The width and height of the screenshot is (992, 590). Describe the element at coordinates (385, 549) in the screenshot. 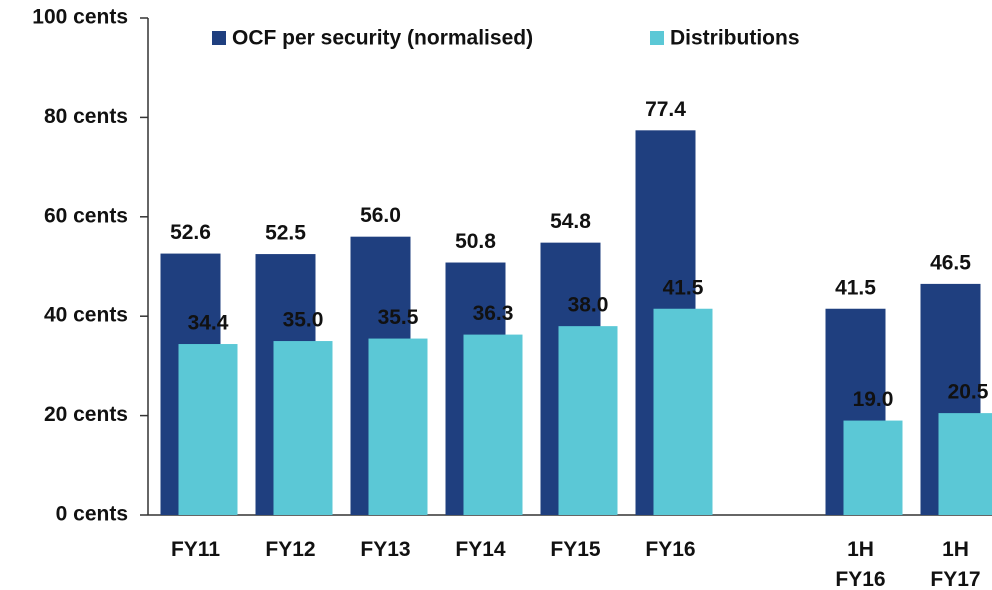

I see `x-tick-label: FY13` at that location.